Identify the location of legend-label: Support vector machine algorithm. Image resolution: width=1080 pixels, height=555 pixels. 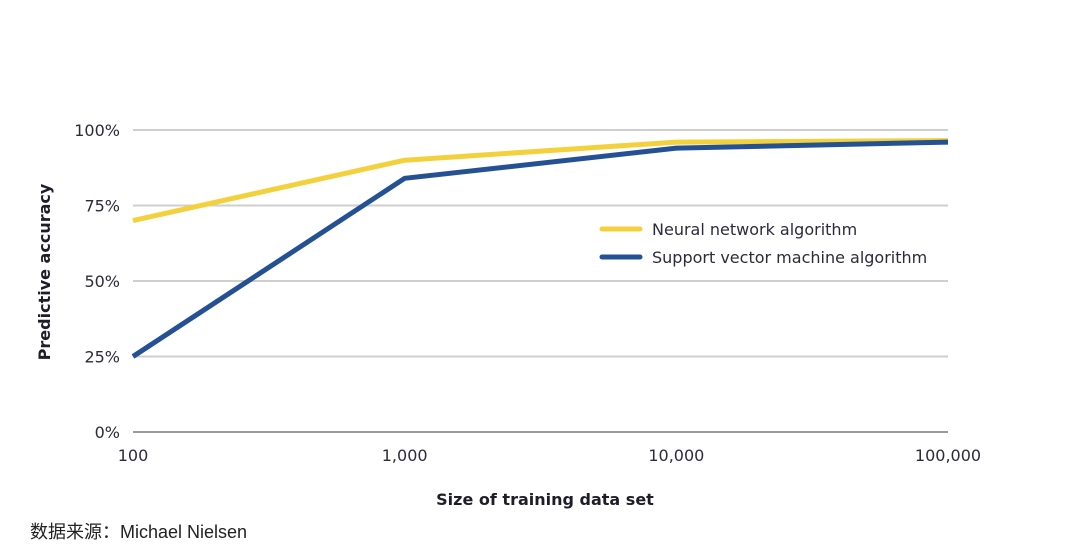
(789, 257).